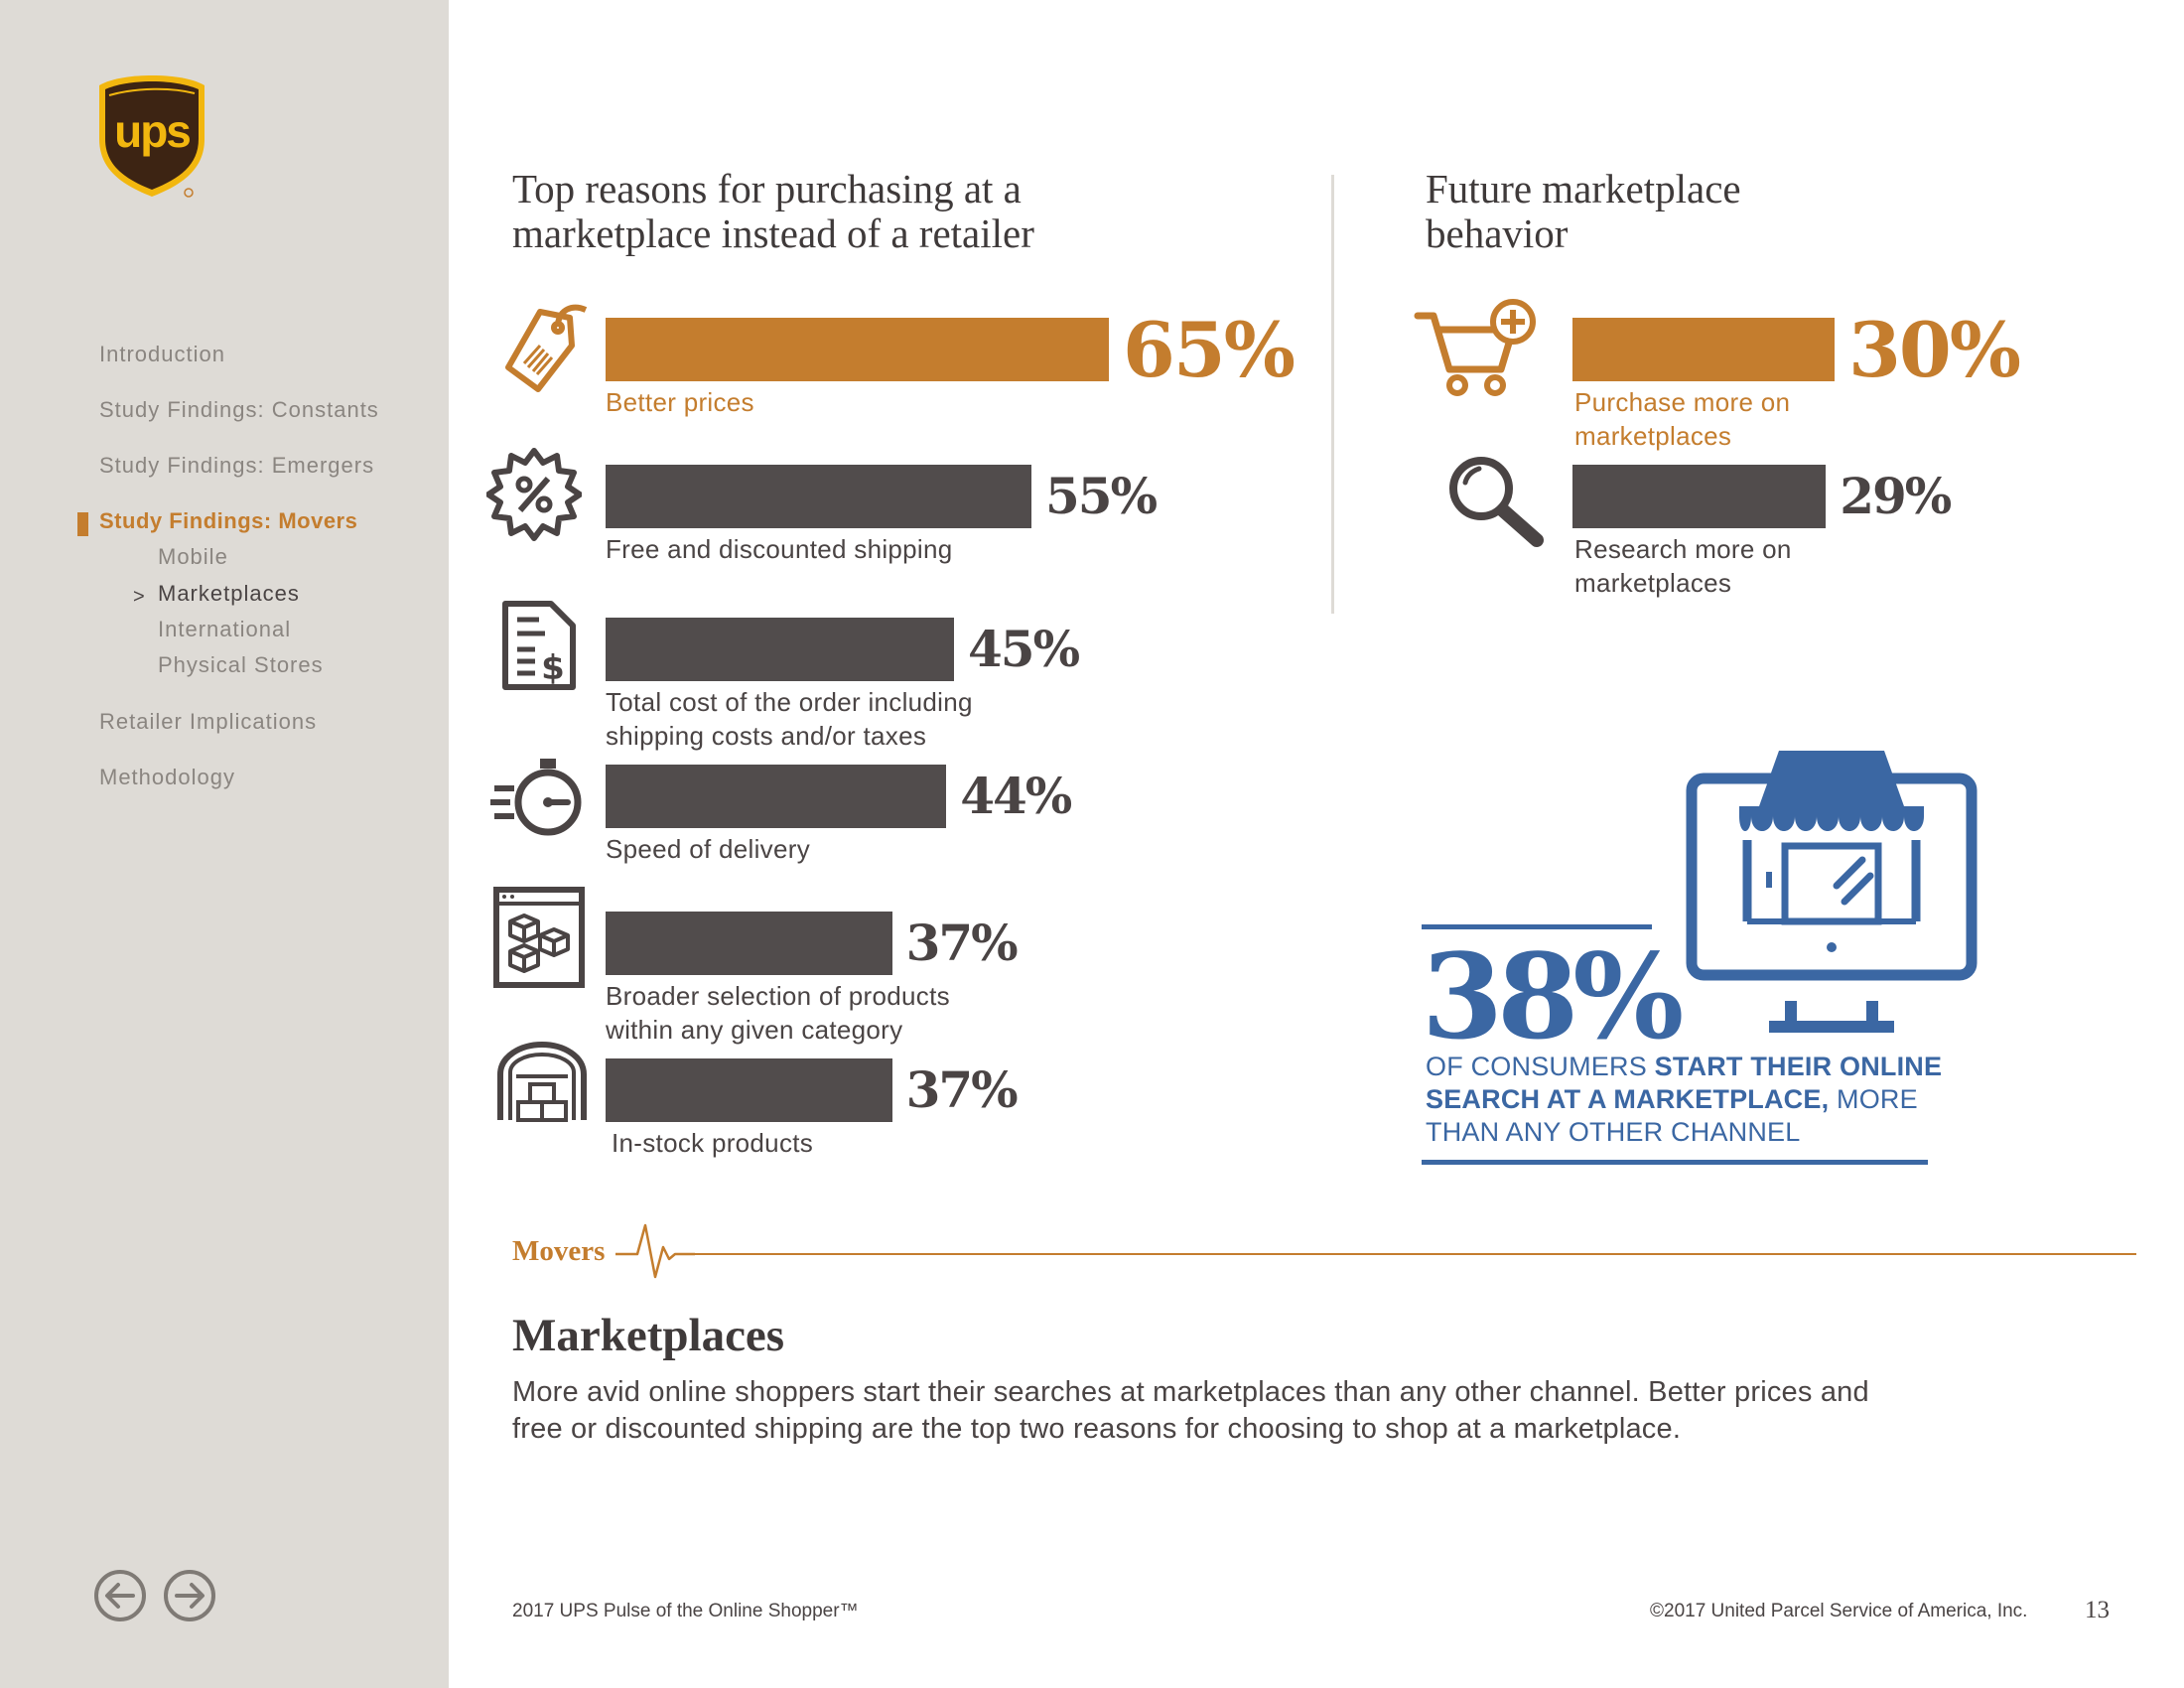  I want to click on cart-plus-icon, so click(1475, 347).